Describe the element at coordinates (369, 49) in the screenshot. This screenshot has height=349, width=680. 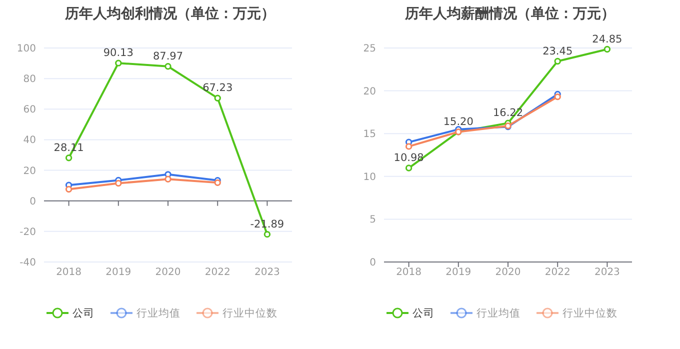
I see `y-tick-label: 25` at that location.